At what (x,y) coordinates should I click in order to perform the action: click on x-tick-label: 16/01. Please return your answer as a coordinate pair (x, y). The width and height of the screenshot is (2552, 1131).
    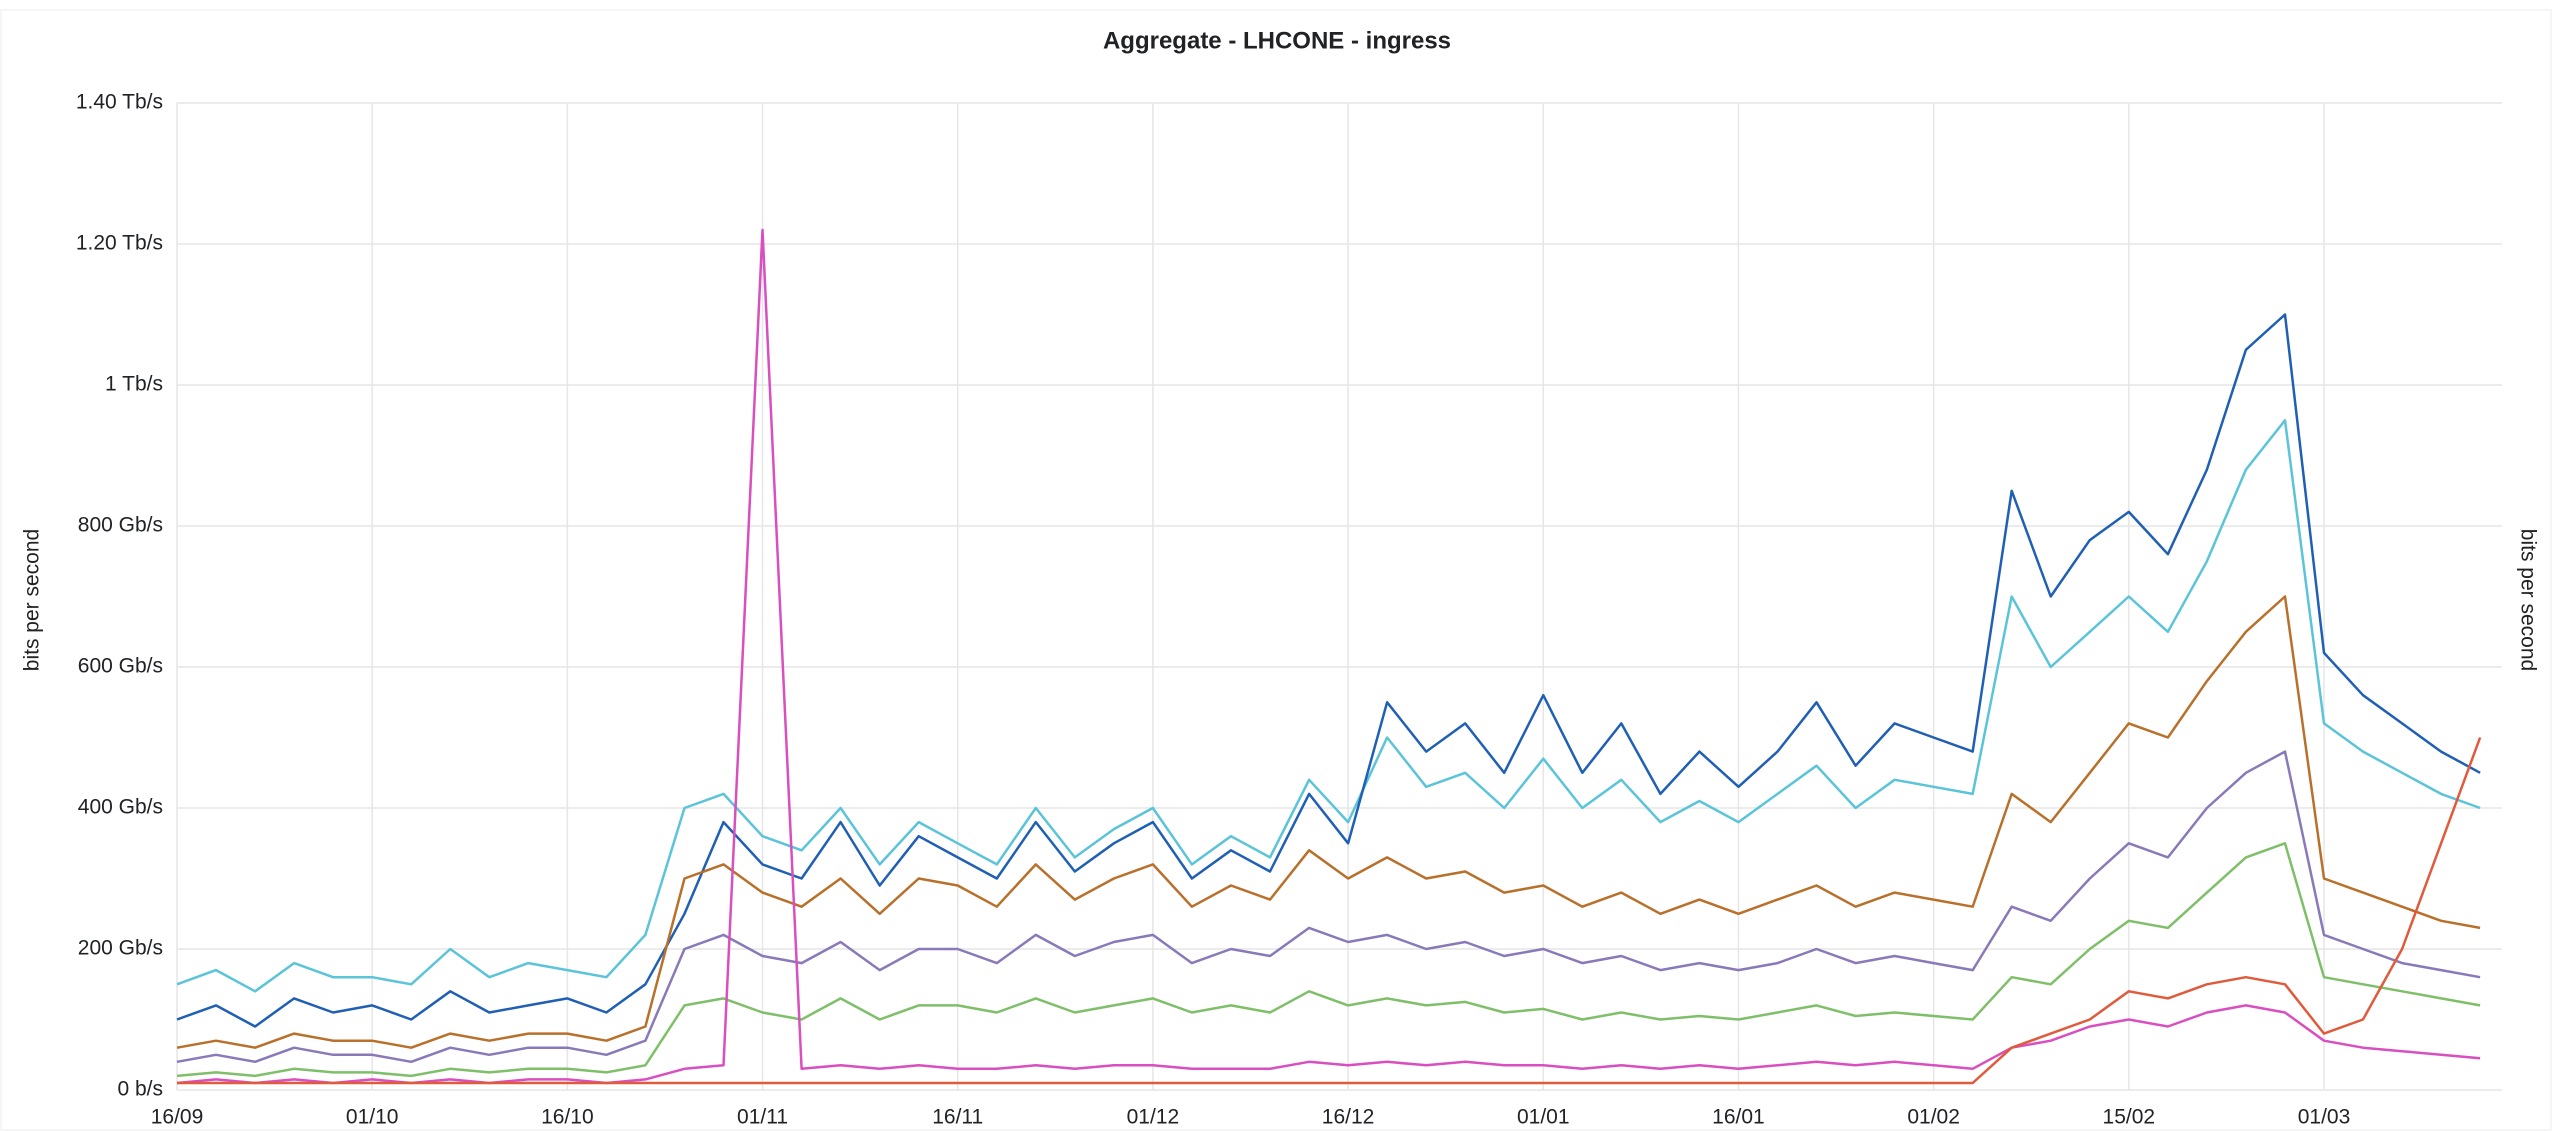
    Looking at the image, I should click on (1738, 1117).